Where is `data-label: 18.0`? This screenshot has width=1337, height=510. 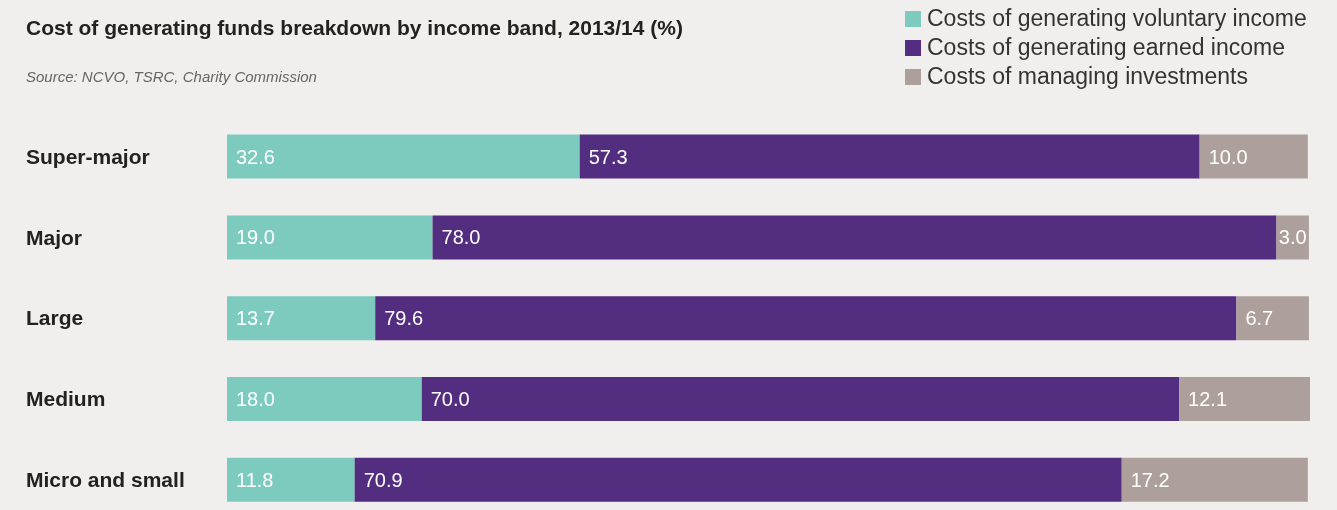
data-label: 18.0 is located at coordinates (255, 398).